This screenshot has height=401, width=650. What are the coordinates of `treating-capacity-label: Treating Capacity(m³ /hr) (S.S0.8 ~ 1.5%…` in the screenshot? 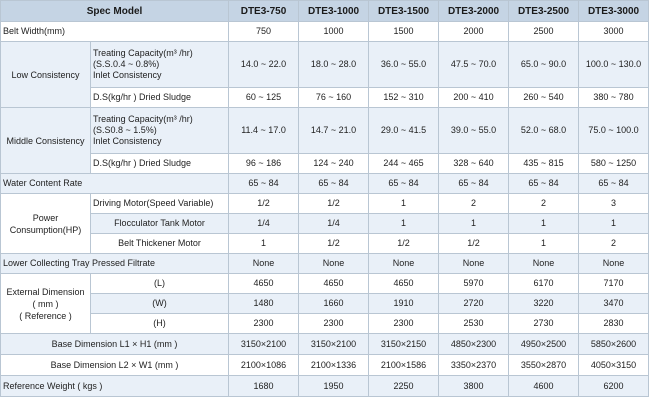 It's located at (159, 130).